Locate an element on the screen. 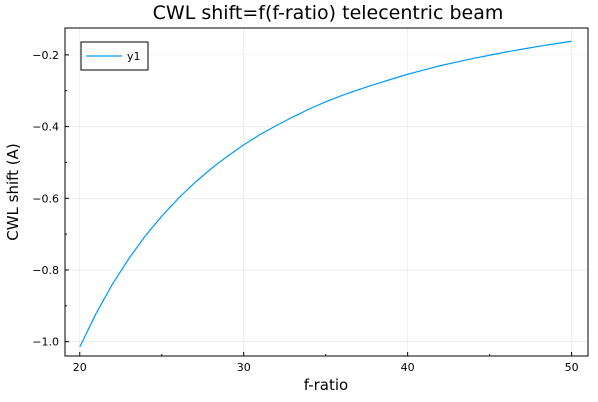  y-tick-label: −0.8 is located at coordinates (45, 270).